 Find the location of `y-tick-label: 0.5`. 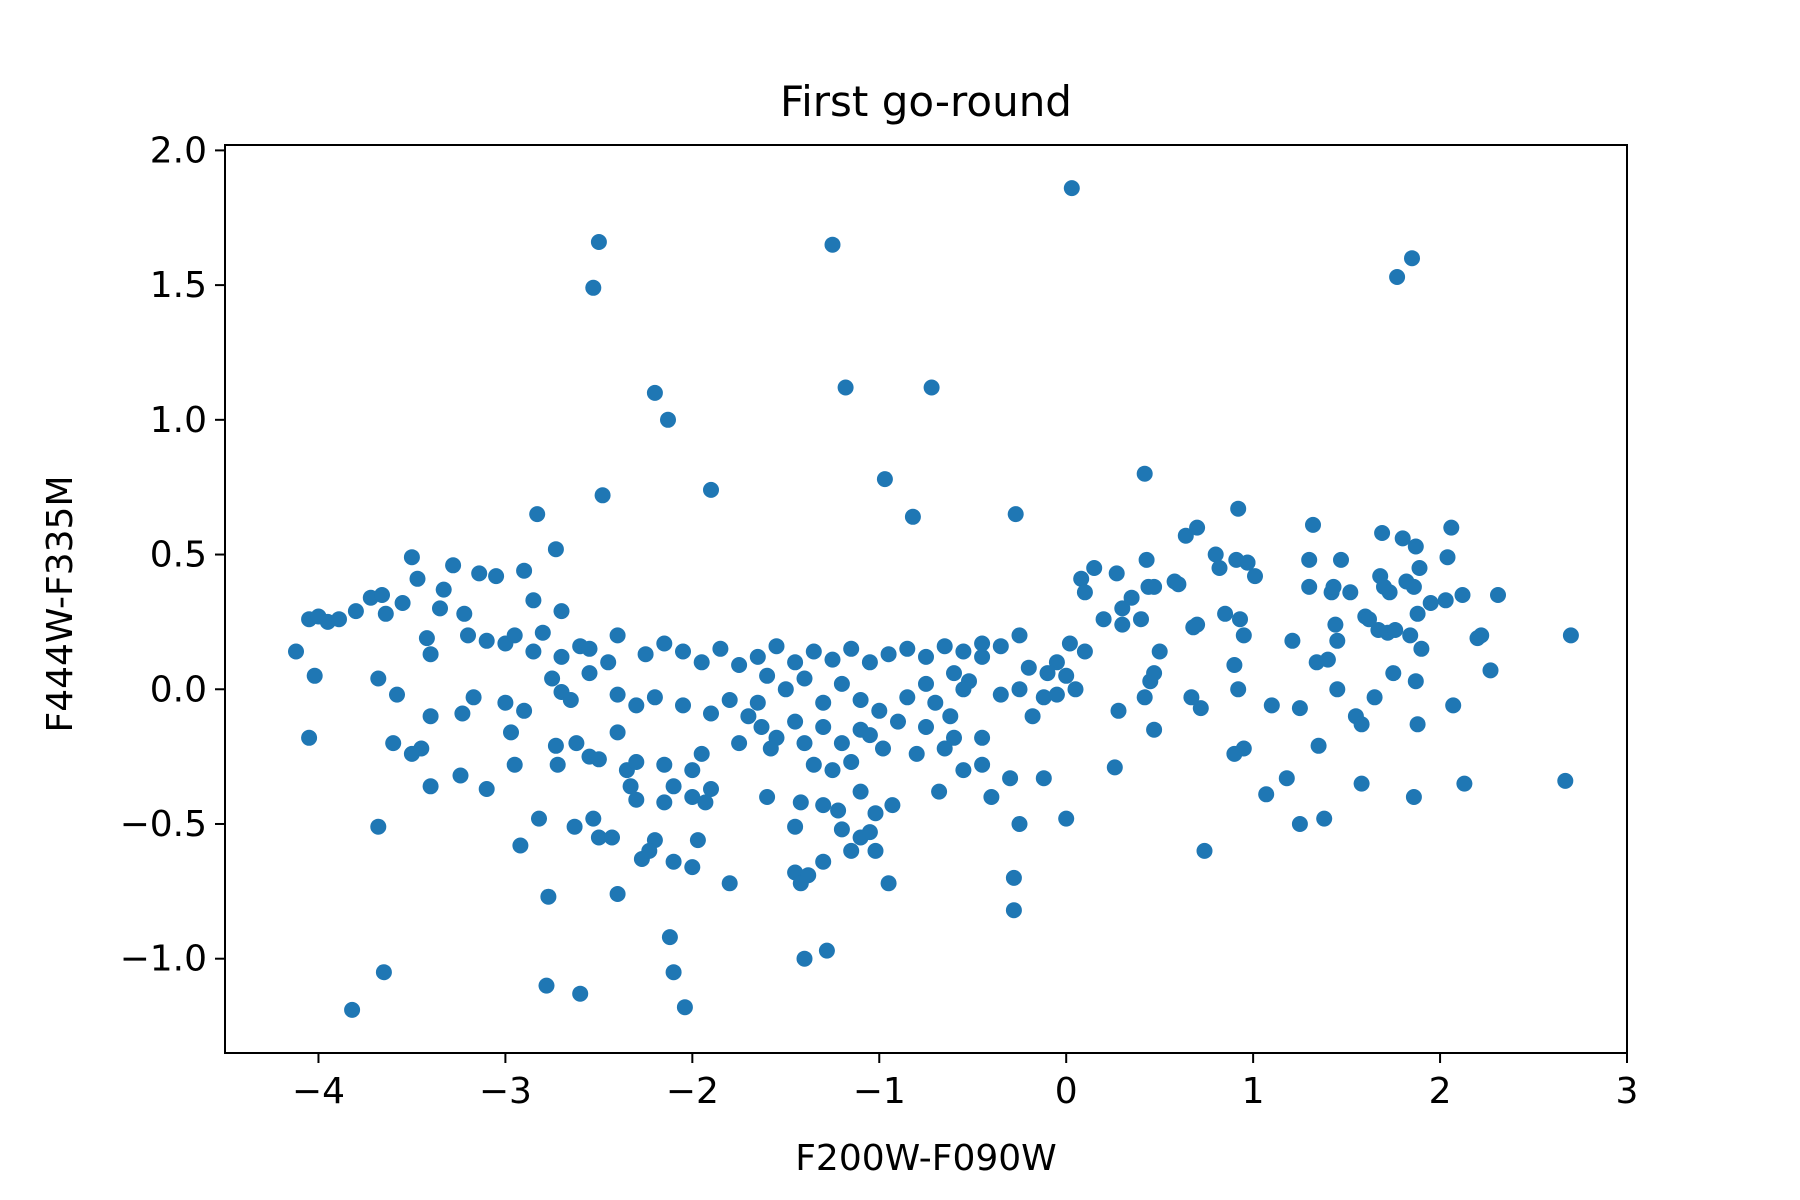

y-tick-label: 0.5 is located at coordinates (178, 555).